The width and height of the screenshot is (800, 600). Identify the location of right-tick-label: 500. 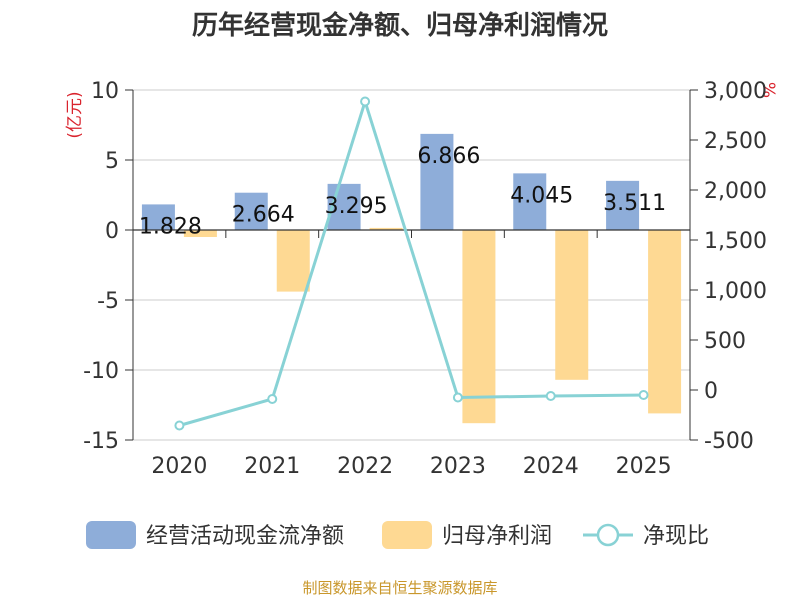
(725, 341).